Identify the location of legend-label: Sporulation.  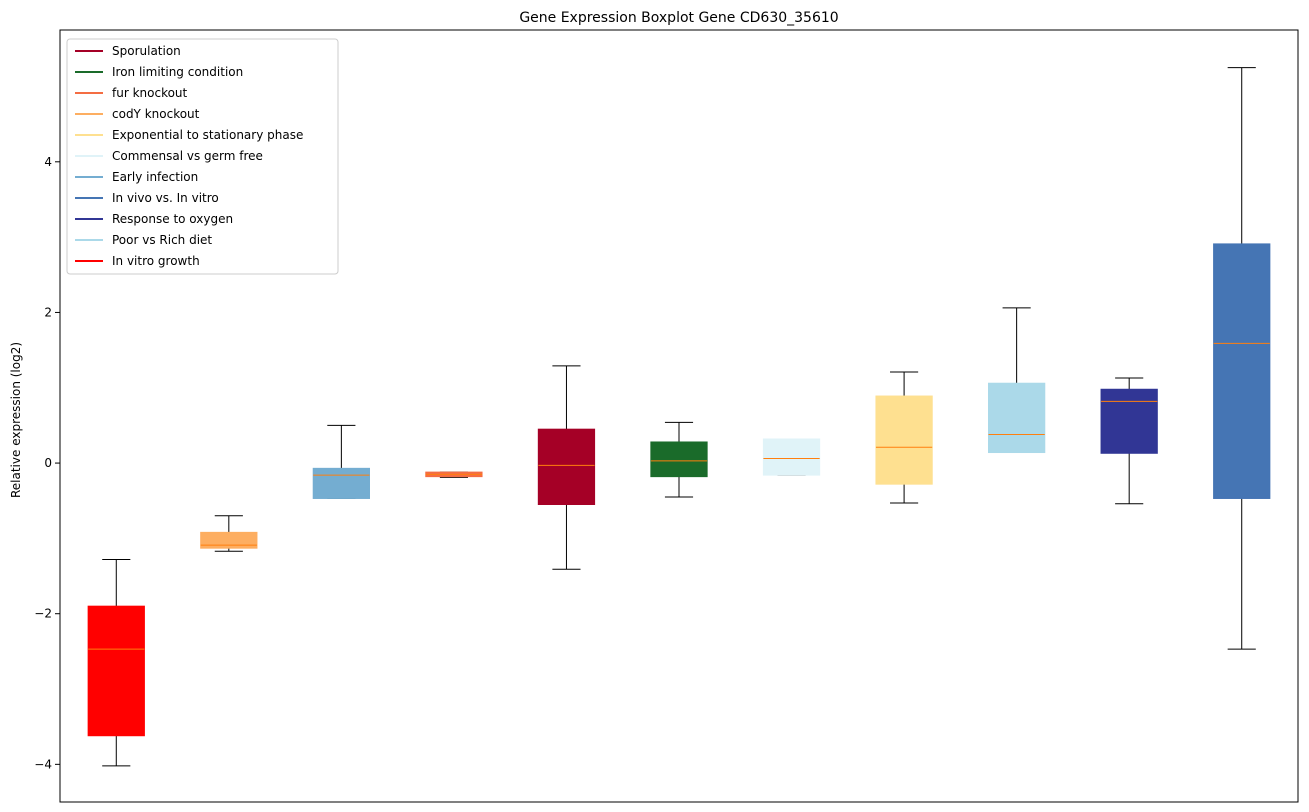
(146, 51).